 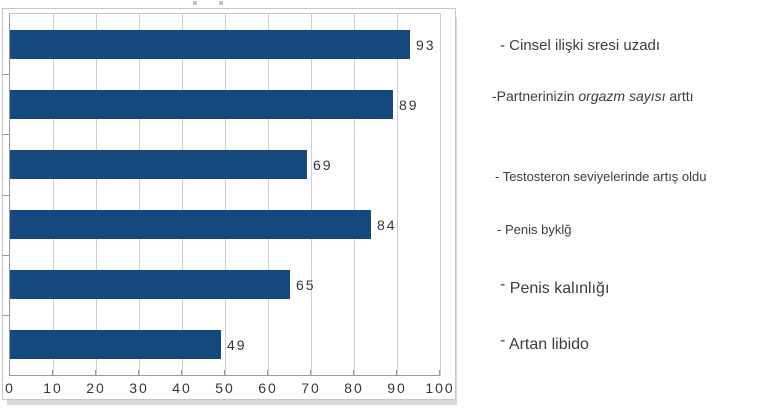 I want to click on legend-item: - Cinsel ilişki sresi uzadı, so click(x=580, y=46).